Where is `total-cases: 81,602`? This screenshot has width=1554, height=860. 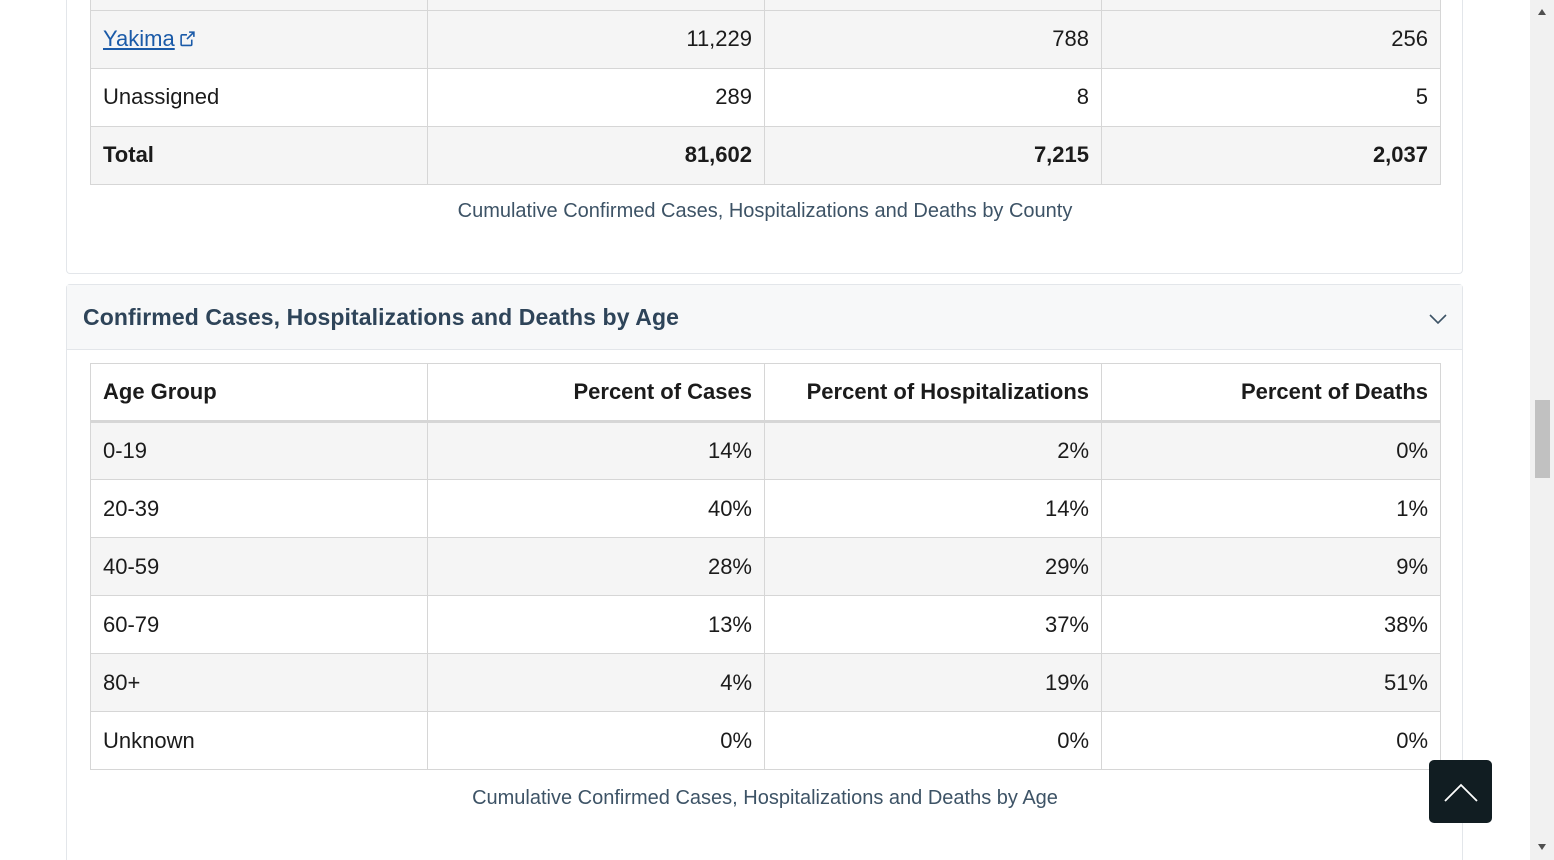 total-cases: 81,602 is located at coordinates (596, 155).